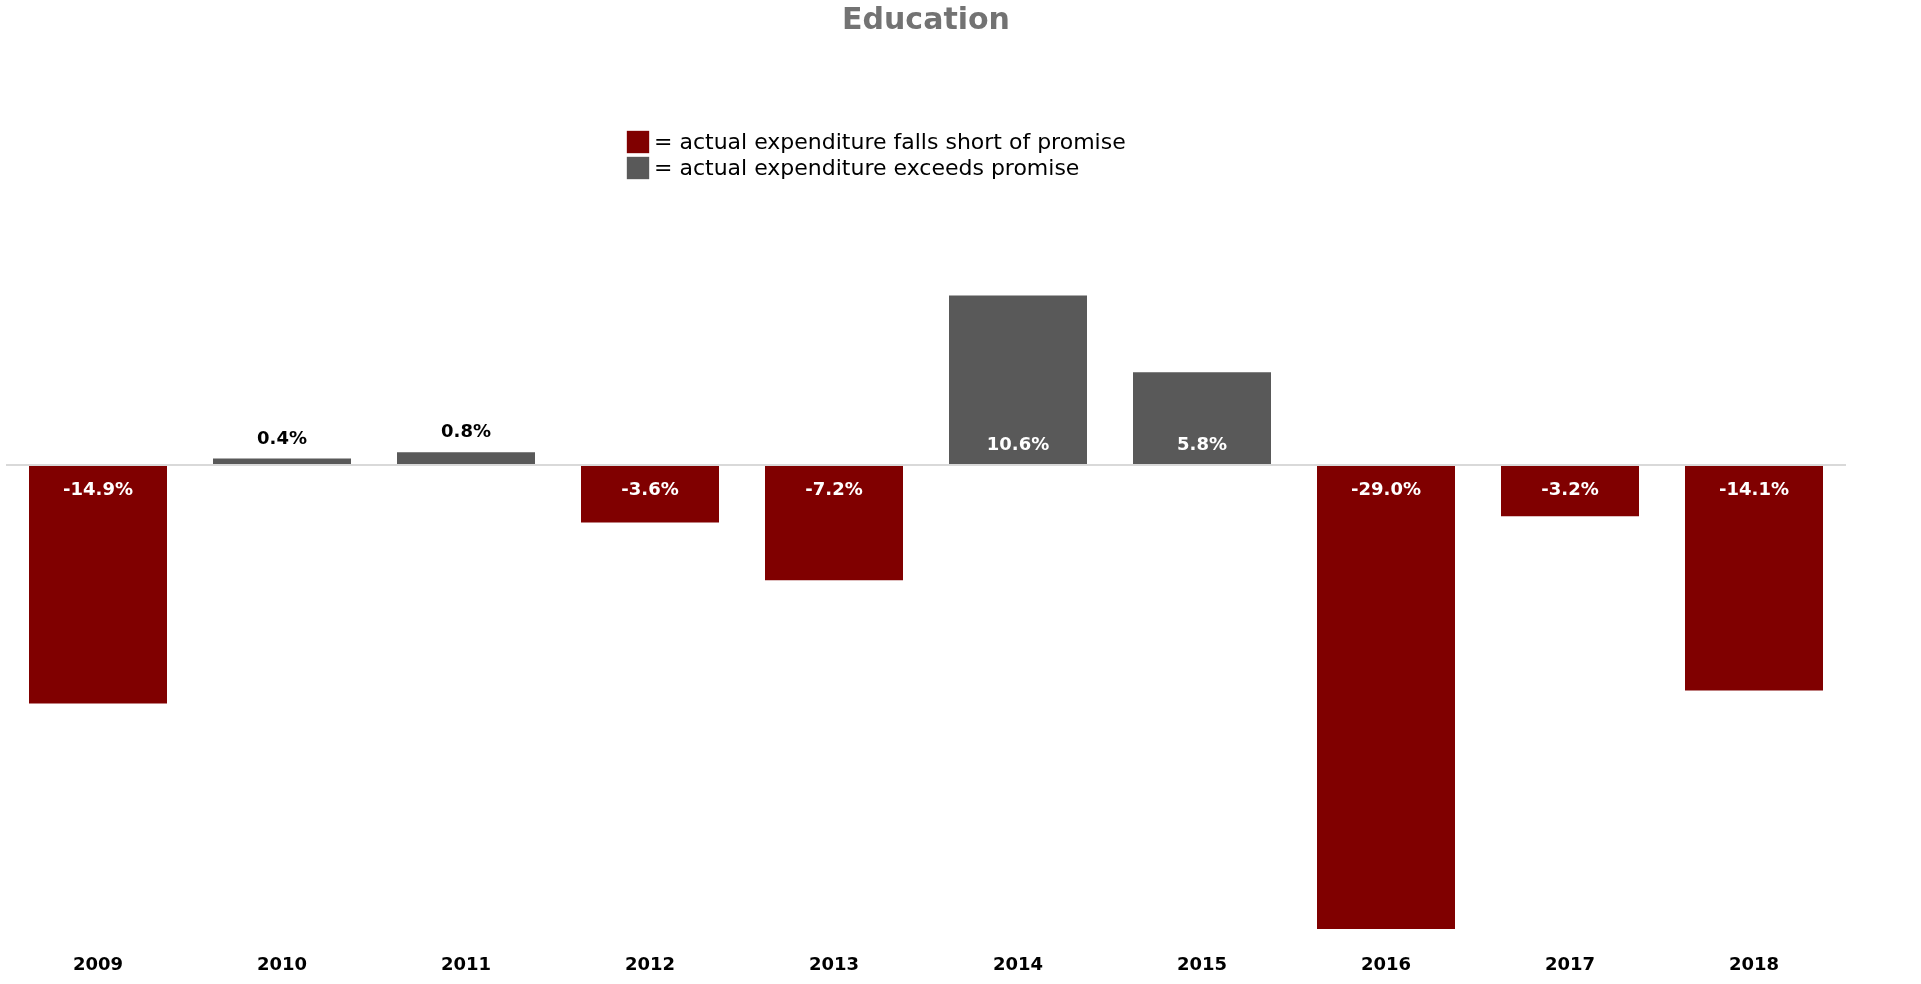 This screenshot has width=1921, height=984. Describe the element at coordinates (466, 431) in the screenshot. I see `data-label: 0.8%` at that location.